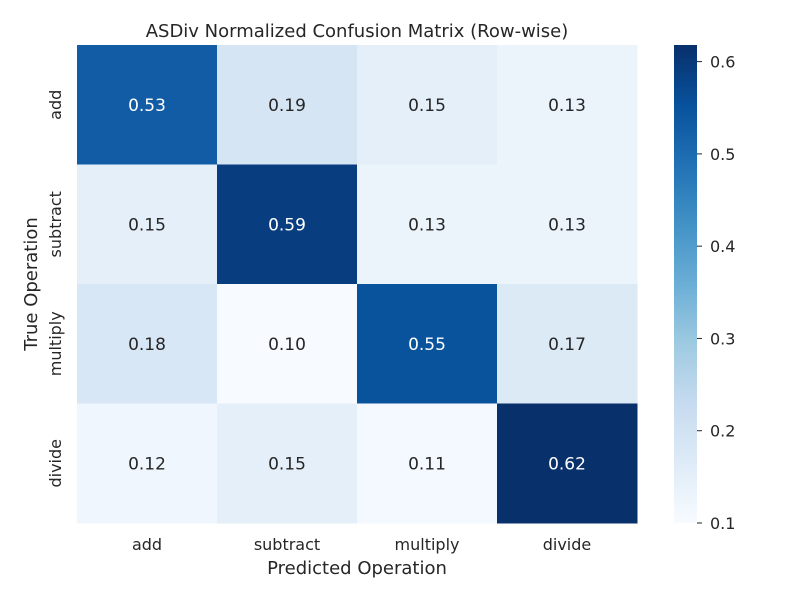 Image resolution: width=800 pixels, height=604 pixels. What do you see at coordinates (55, 289) in the screenshot?
I see `y-tick-labels: add subtract multiply divide` at bounding box center [55, 289].